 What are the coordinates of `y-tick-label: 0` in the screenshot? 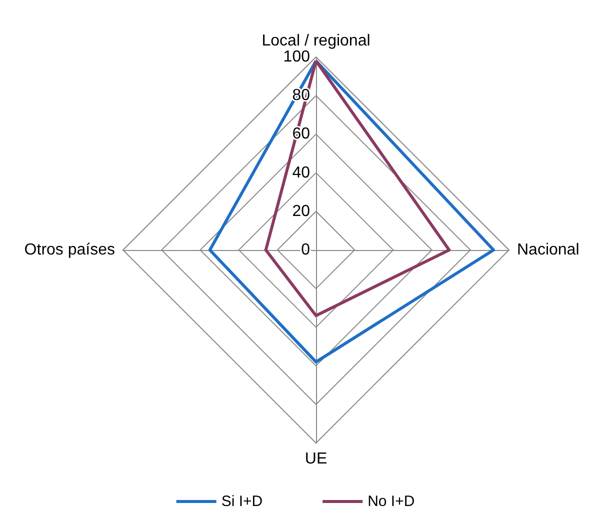 It's located at (305, 250).